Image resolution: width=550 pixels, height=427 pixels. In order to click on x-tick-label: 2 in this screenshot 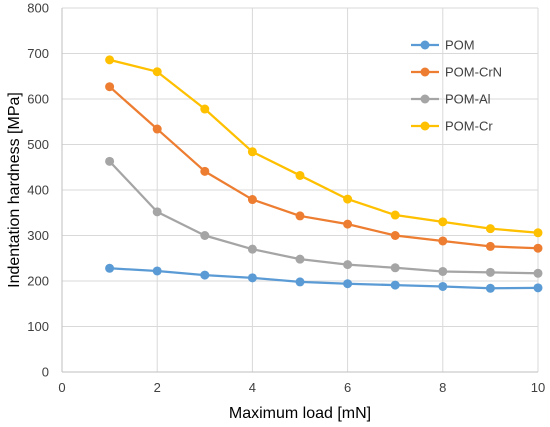, I will do `click(157, 387)`.